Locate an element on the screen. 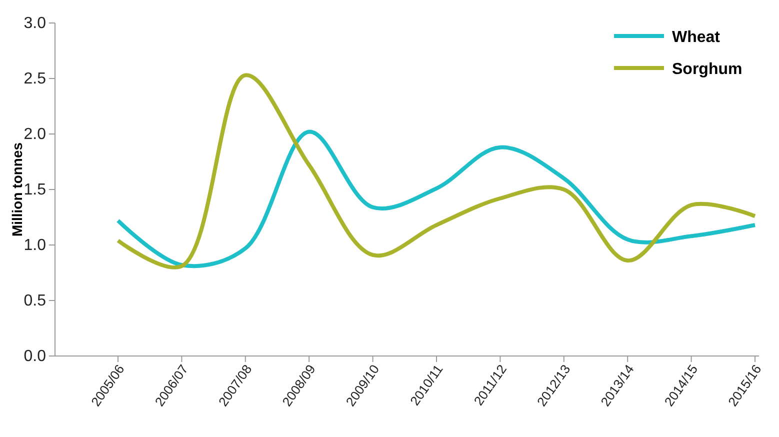 The image size is (779, 437). y-axis-title: Million tonnes is located at coordinates (17, 189).